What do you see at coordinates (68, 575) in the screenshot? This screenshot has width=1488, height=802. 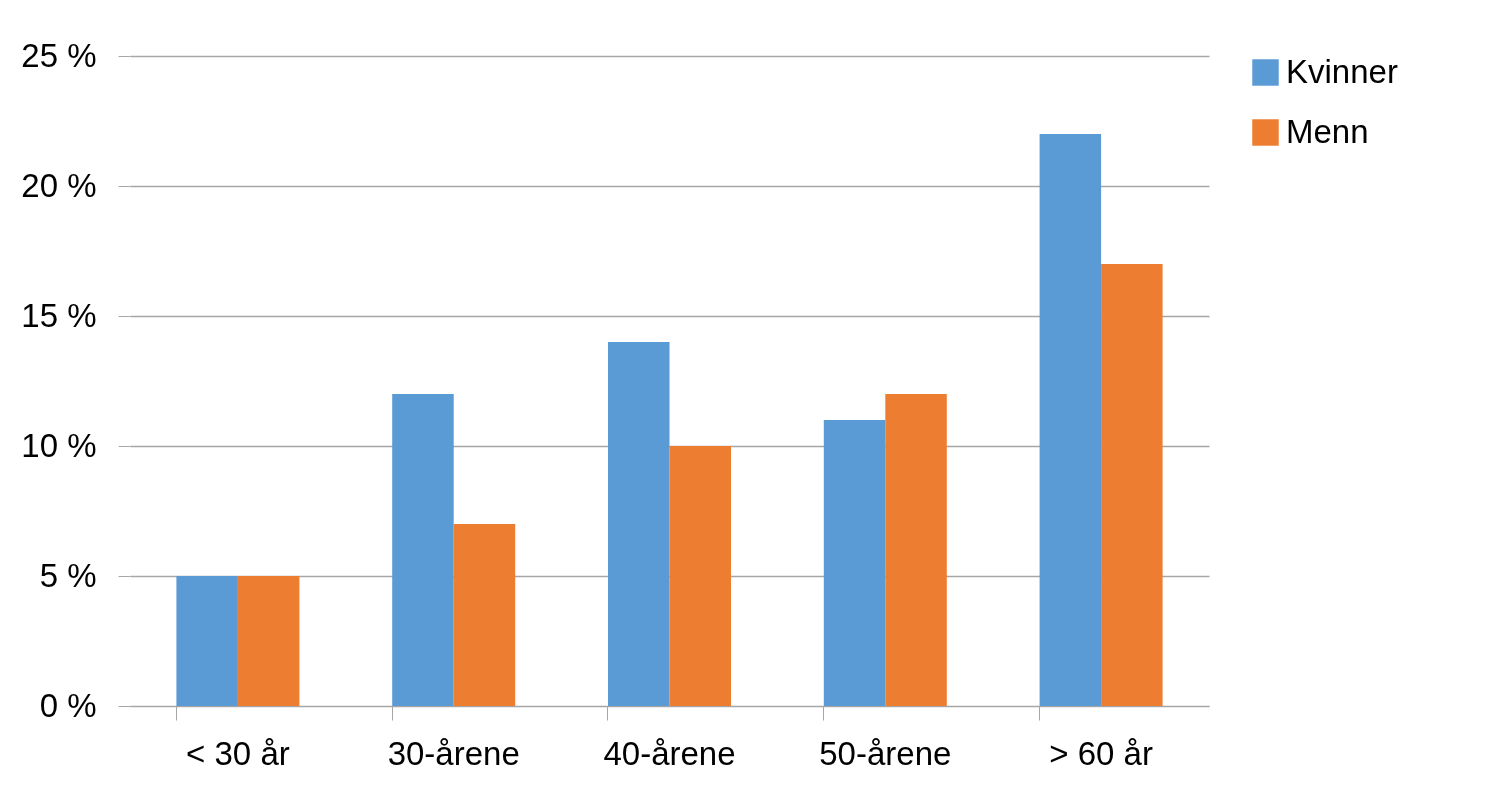 I see `y-tick-label: 5 %` at bounding box center [68, 575].